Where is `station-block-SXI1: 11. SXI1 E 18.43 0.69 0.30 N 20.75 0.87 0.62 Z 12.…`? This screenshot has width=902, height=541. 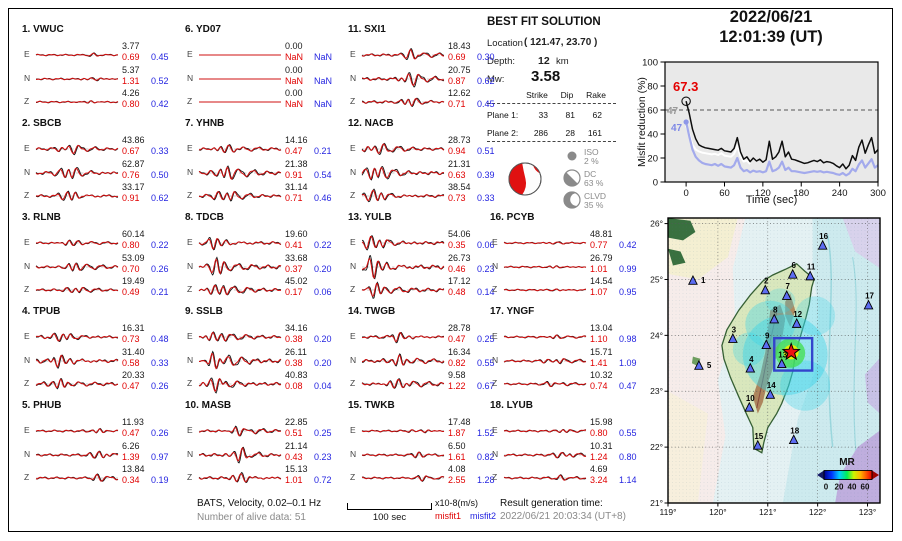
station-block-SXI1: 11. SXI1 E 18.43 0.69 0.30 N 20.75 0.87 0.62 Z 12.… is located at coordinates (429, 69).